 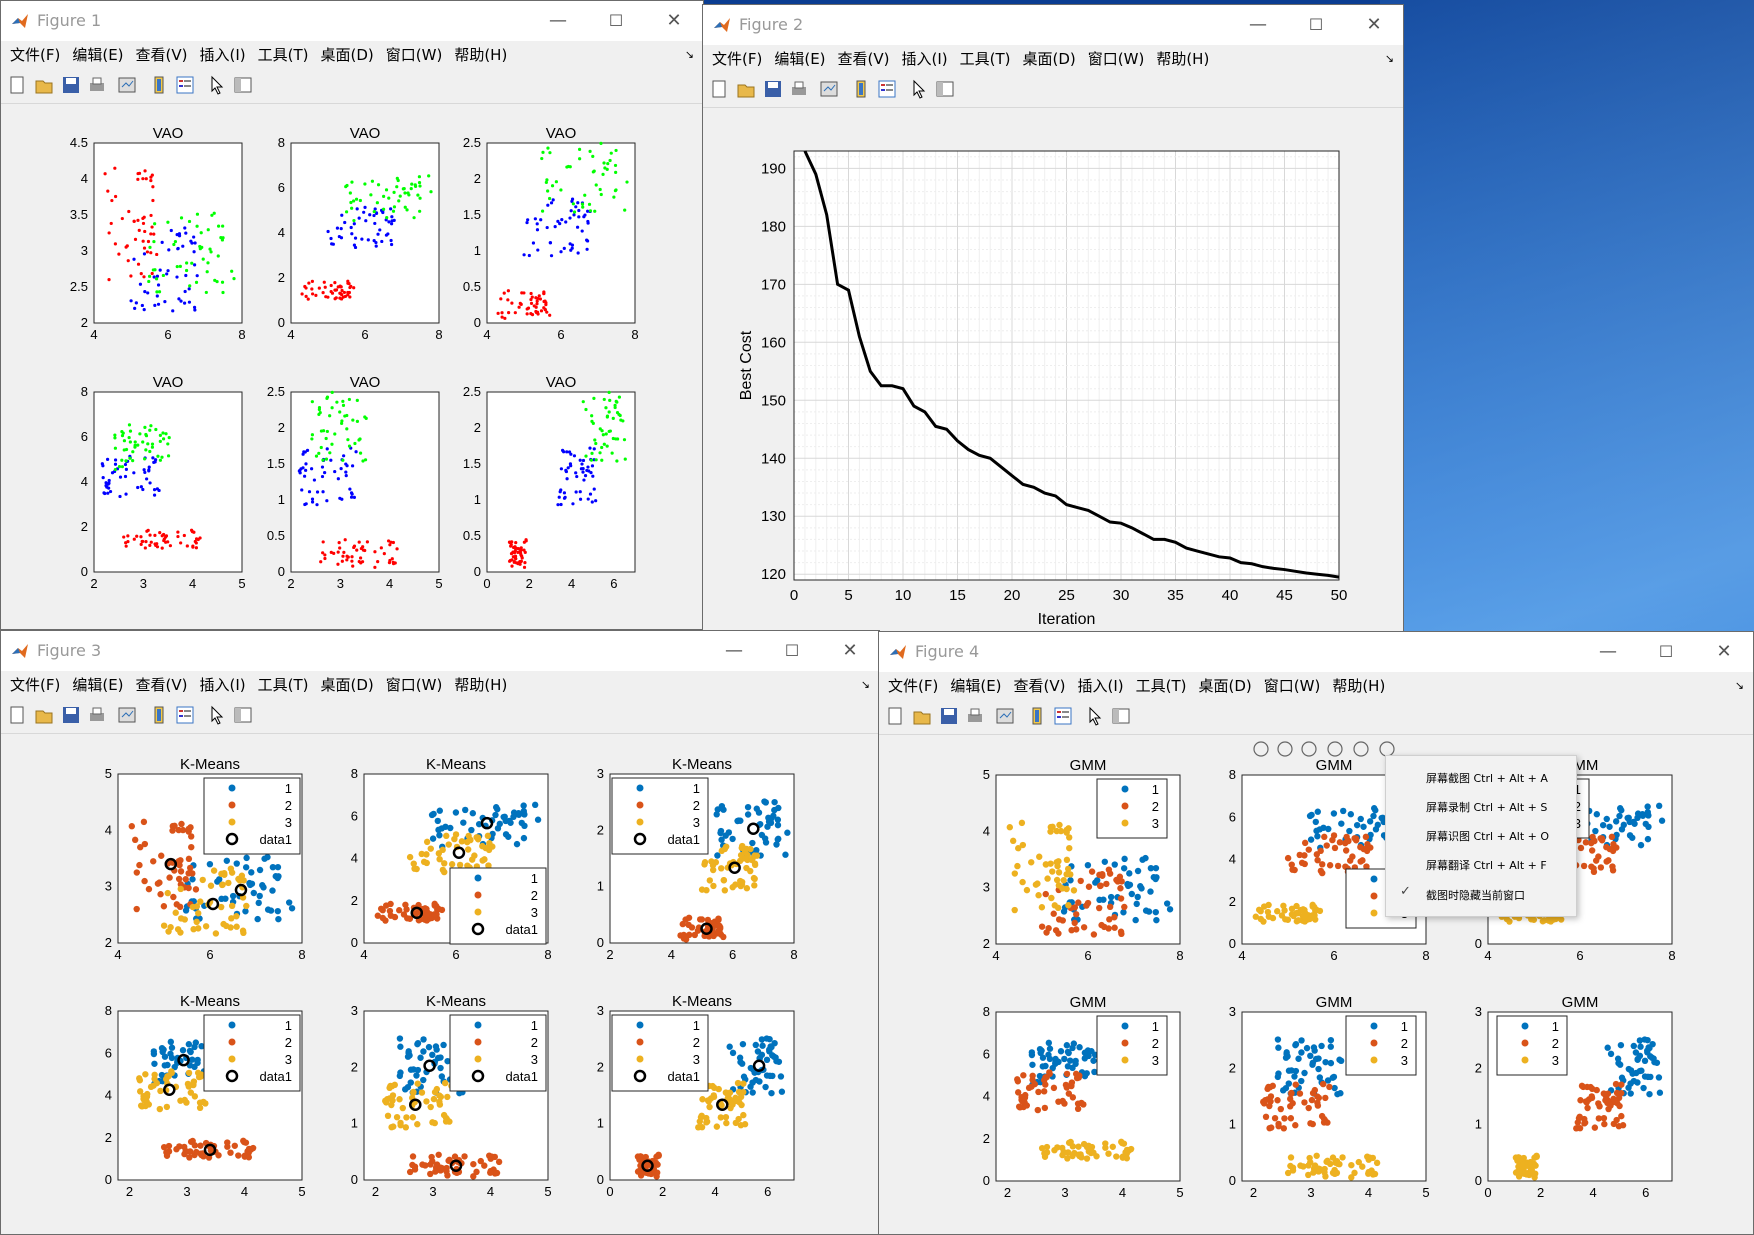 What do you see at coordinates (1309, 749) in the screenshot?
I see `rotate-icon` at bounding box center [1309, 749].